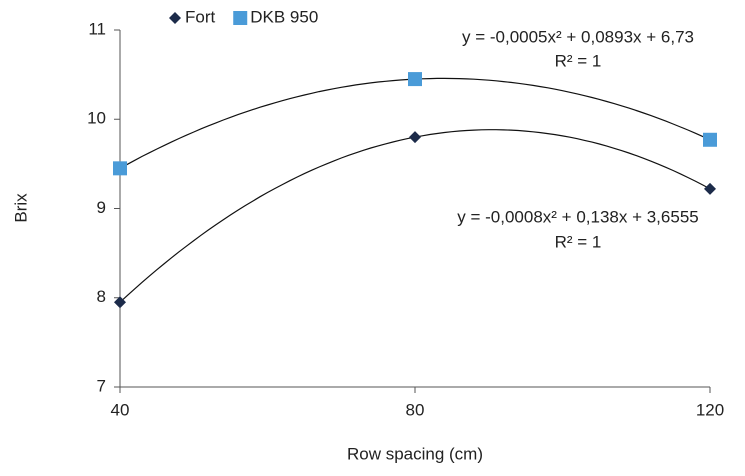 This screenshot has height=476, width=745. Describe the element at coordinates (415, 409) in the screenshot. I see `x-tick-label: 80` at that location.